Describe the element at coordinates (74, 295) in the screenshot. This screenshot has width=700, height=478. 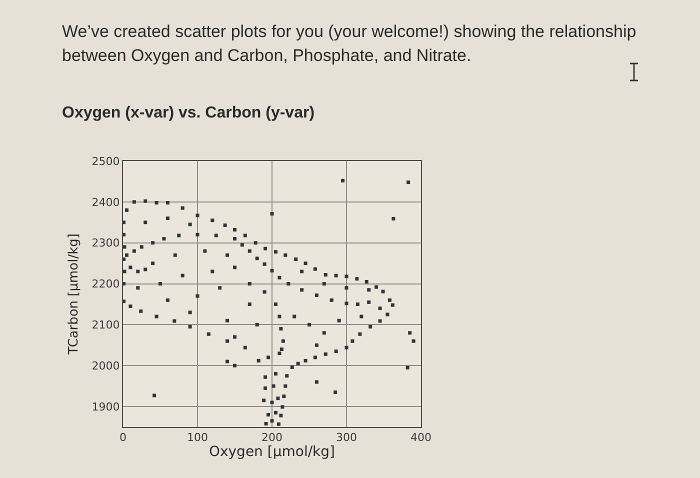
I see `y-axis-title: TCarbon [µmol/kg]` at that location.